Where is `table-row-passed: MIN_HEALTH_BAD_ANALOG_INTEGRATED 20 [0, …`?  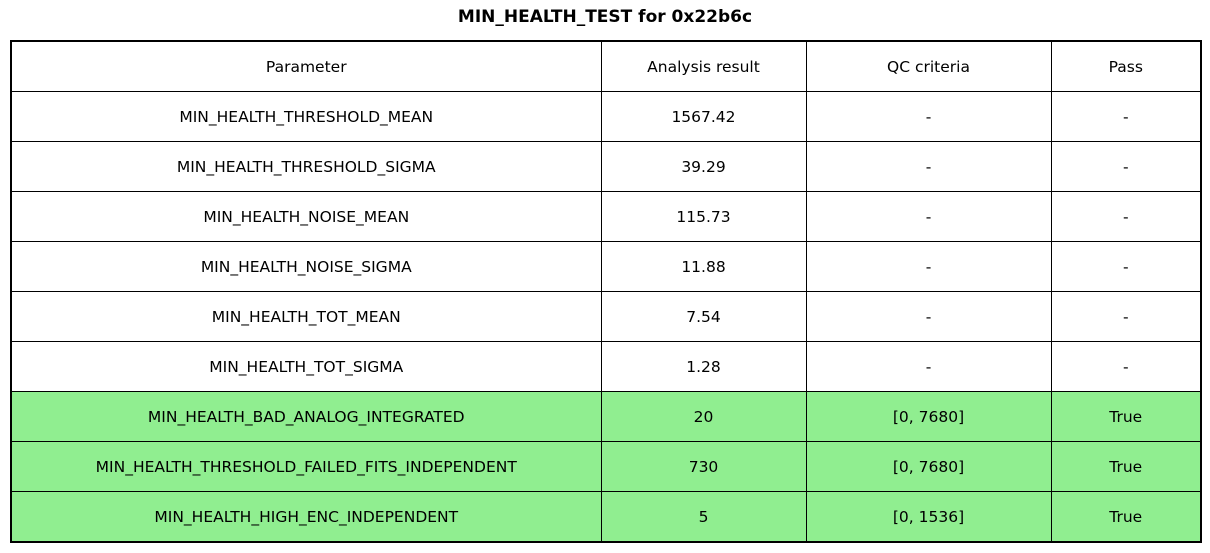 table-row-passed: MIN_HEALTH_BAD_ANALOG_INTEGRATED 20 [0, … is located at coordinates (606, 416).